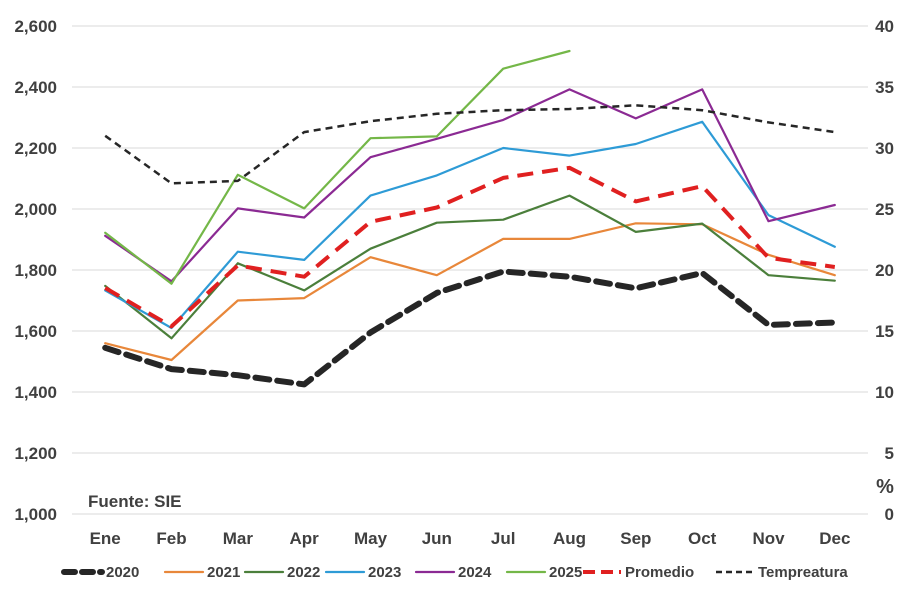 This screenshot has width=910, height=593. Describe the element at coordinates (834, 538) in the screenshot. I see `x-axis-tick-label: Dec` at that location.